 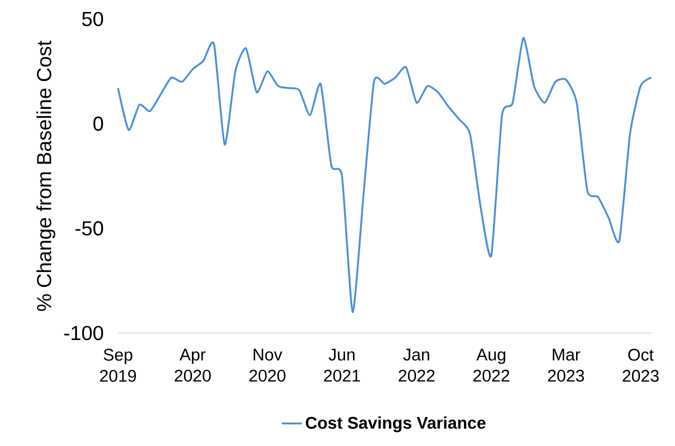 What do you see at coordinates (640, 365) in the screenshot?
I see `x-tick-label: Oct 2023` at bounding box center [640, 365].